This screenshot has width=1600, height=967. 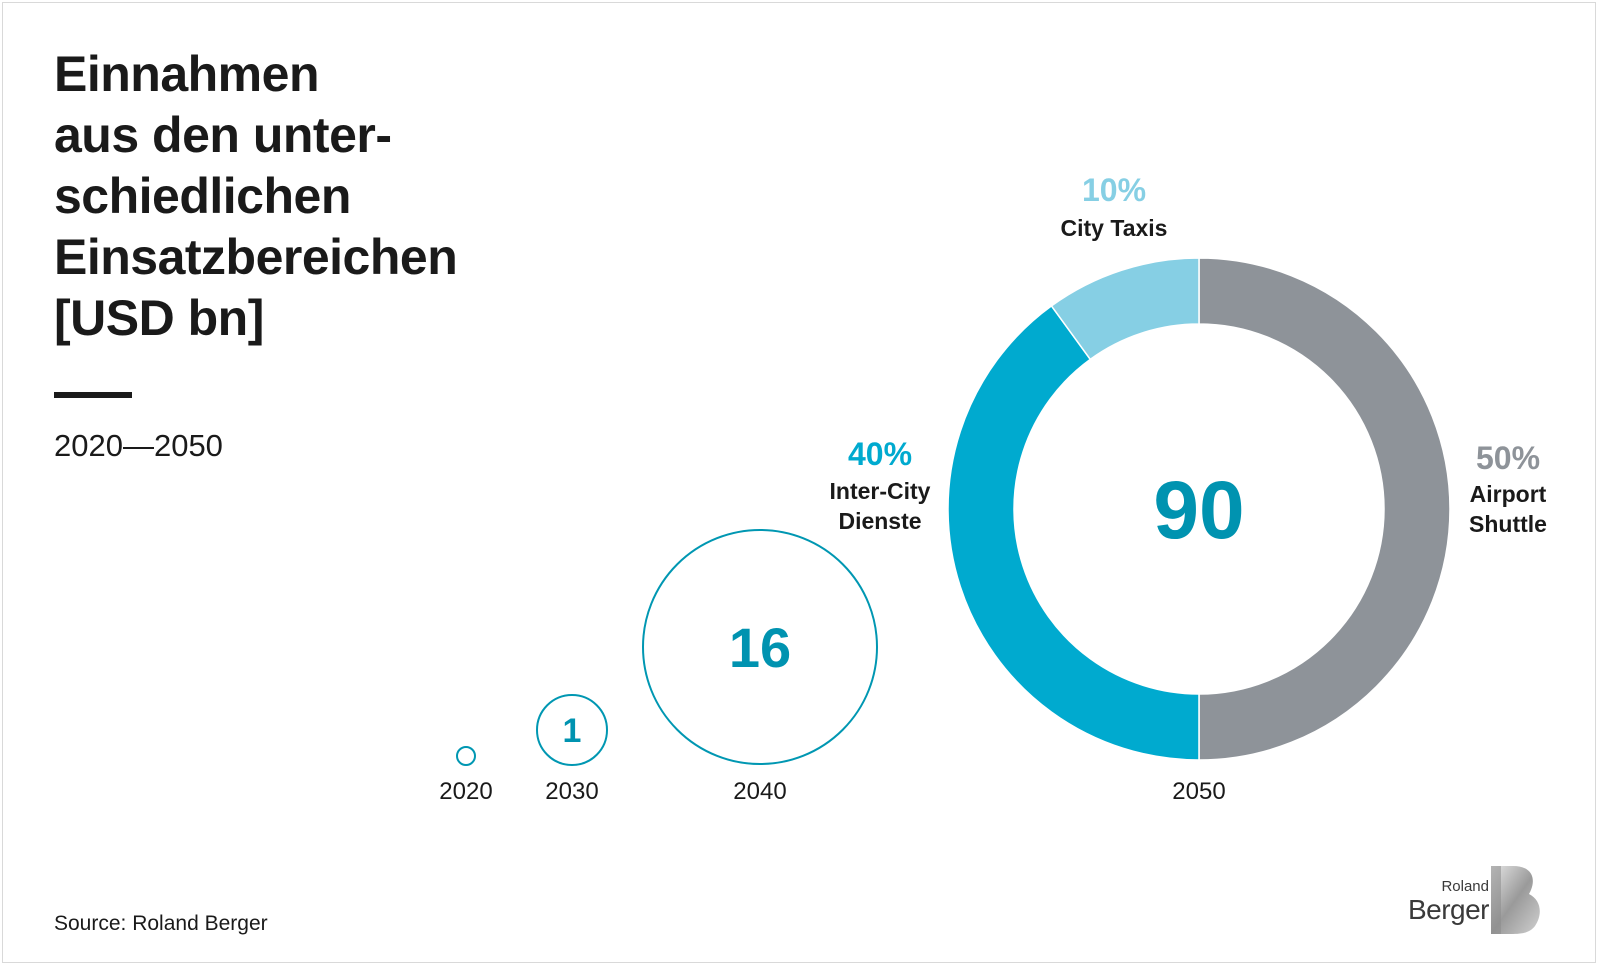 What do you see at coordinates (465, 791) in the screenshot?
I see `year-label-2020: 2020` at bounding box center [465, 791].